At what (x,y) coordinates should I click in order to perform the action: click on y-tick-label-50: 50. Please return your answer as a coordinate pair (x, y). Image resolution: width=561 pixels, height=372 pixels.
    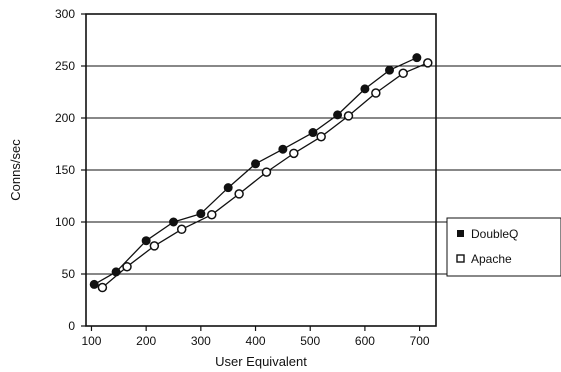
    Looking at the image, I should click on (69, 274).